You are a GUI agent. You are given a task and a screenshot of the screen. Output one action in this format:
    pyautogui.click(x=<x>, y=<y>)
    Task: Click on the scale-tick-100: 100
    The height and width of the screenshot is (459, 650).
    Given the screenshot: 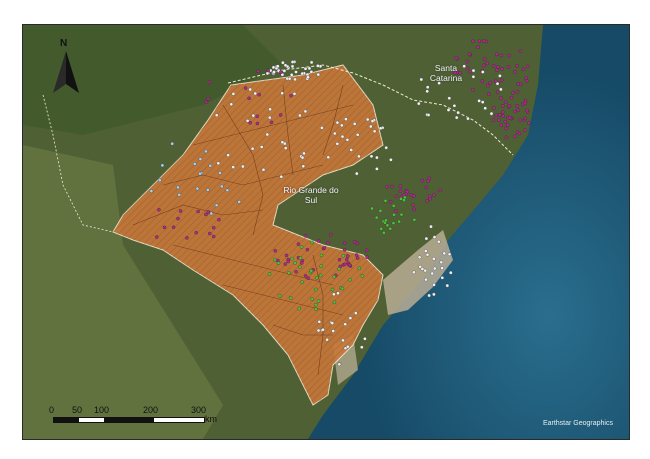 What is the action you would take?
    pyautogui.click(x=102, y=410)
    